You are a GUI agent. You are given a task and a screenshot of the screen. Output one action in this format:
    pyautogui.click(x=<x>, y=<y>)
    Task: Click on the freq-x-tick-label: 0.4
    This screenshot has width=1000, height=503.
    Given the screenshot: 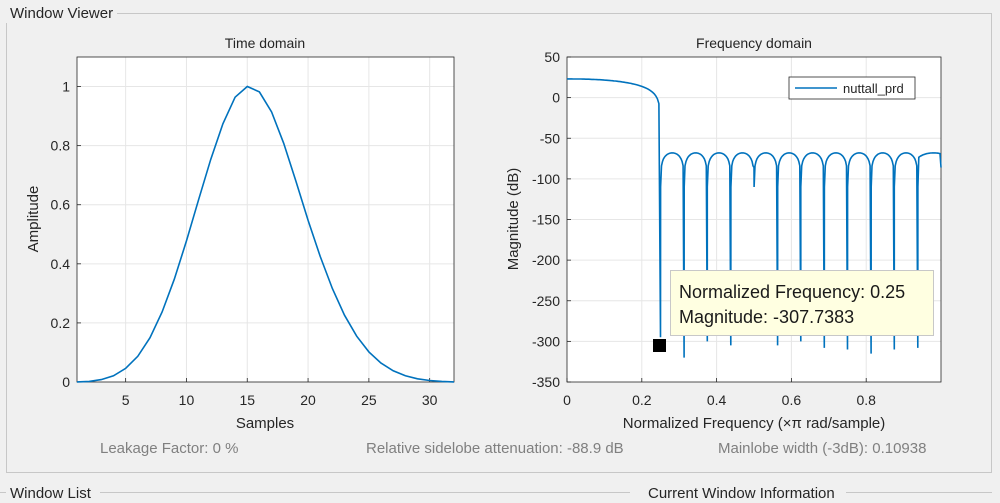 What is the action you would take?
    pyautogui.click(x=717, y=400)
    